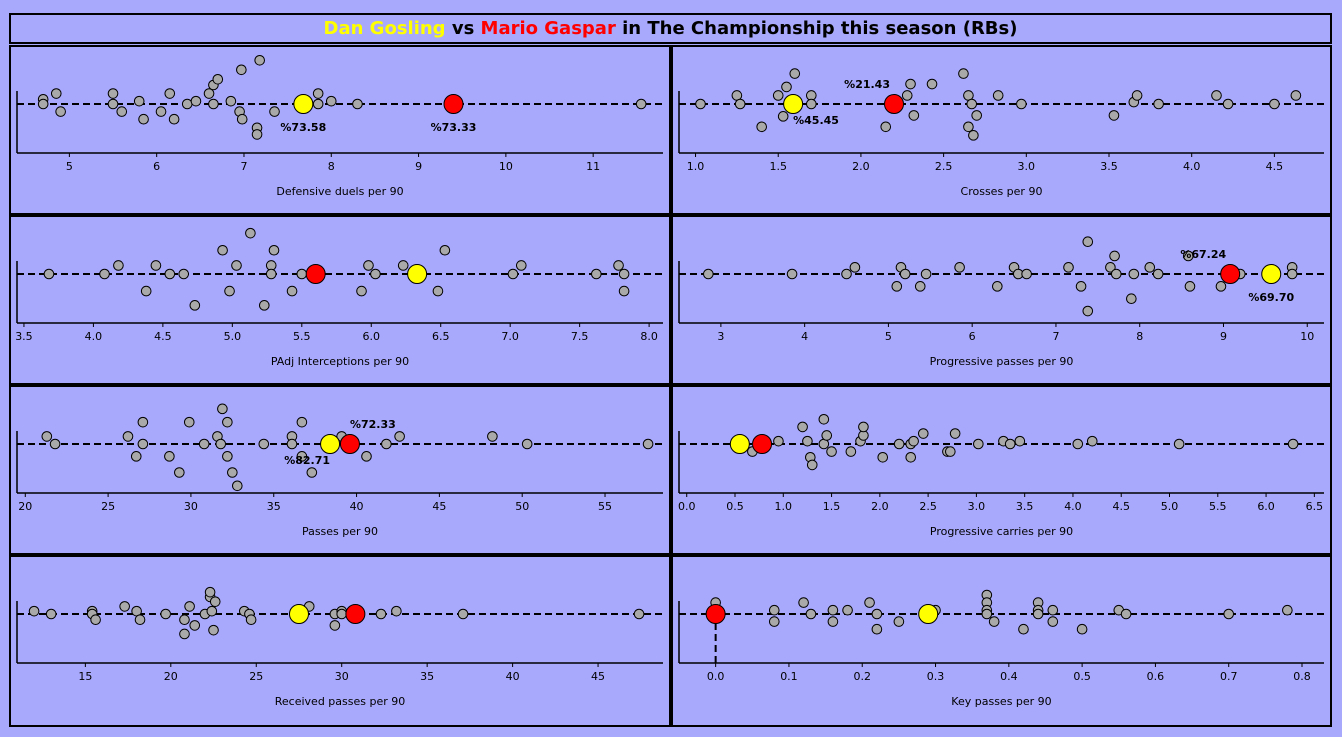 The image size is (1342, 737). I want to click on x-axis-label: Received passes per 90, so click(340, 701).